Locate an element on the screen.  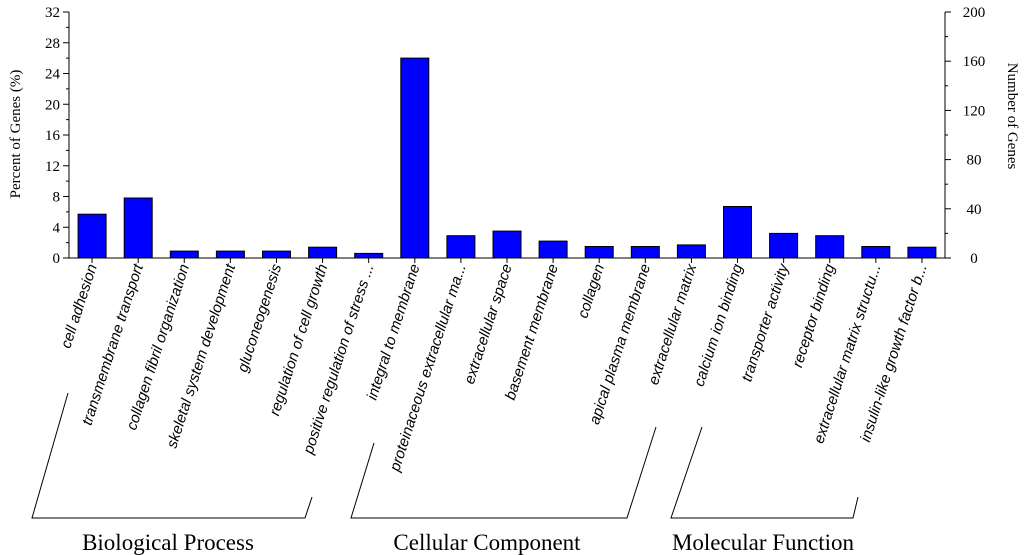
group-label: Biological Process is located at coordinates (168, 542).